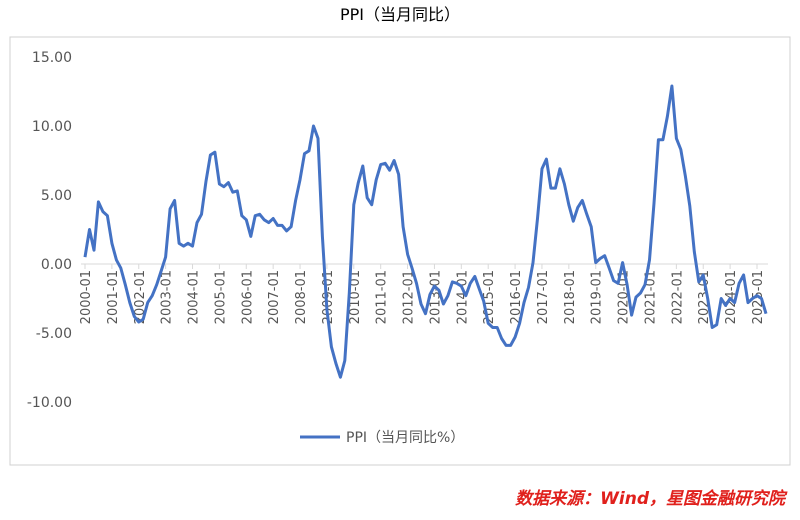  What do you see at coordinates (382, 297) in the screenshot?
I see `x-tick-label: 2011-01` at bounding box center [382, 297].